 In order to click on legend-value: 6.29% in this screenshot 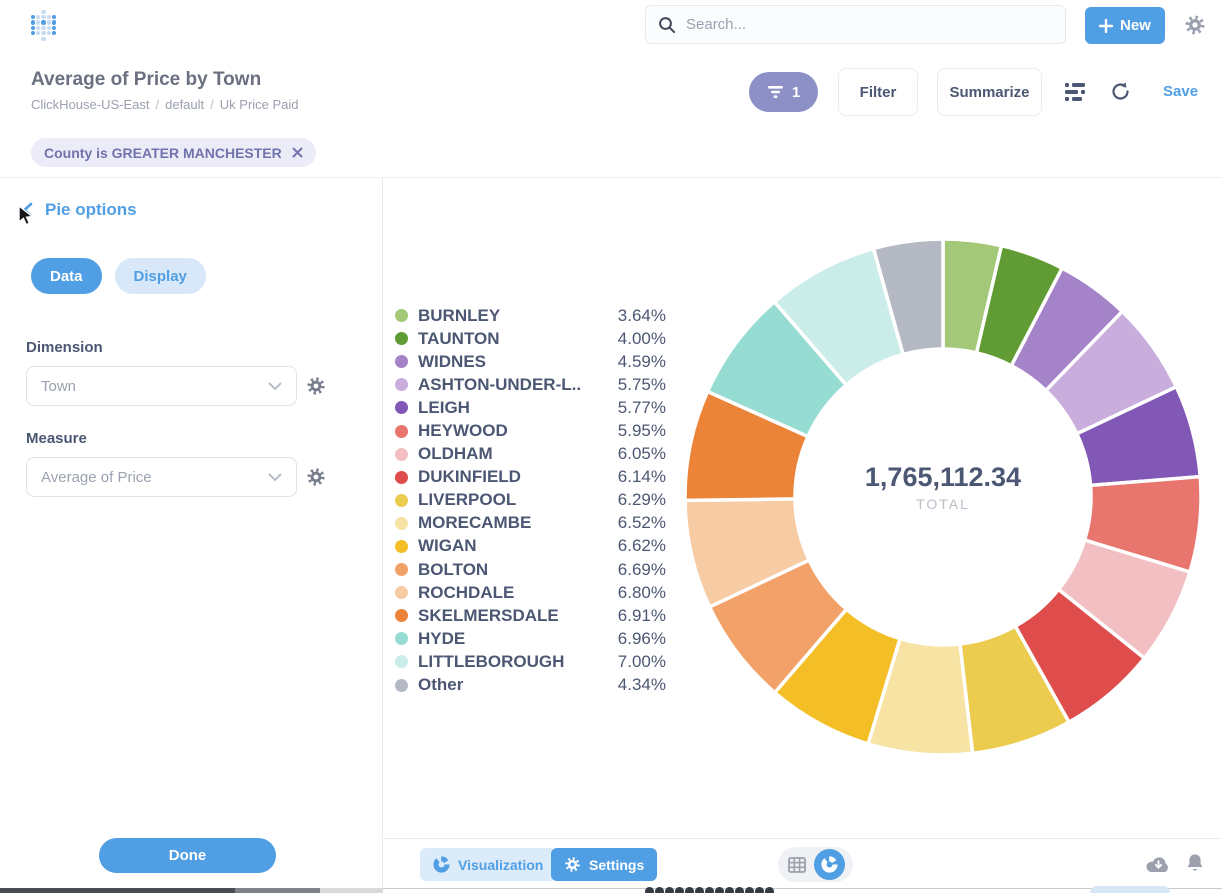, I will do `click(641, 500)`.